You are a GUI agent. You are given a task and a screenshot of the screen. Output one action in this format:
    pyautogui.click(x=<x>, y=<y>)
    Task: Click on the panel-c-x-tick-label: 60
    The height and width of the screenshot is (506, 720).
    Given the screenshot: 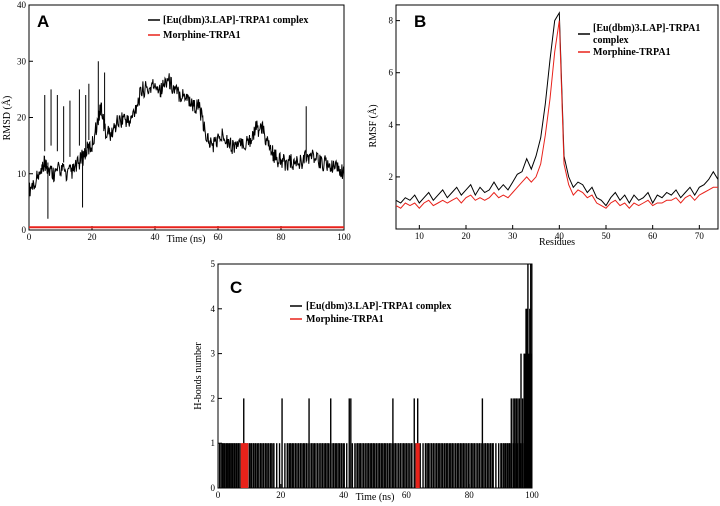 What is the action you would take?
    pyautogui.click(x=407, y=495)
    